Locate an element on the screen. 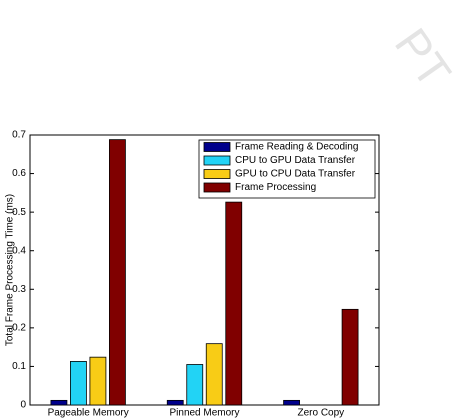  y-tick-label: 0.4 is located at coordinates (19, 250).